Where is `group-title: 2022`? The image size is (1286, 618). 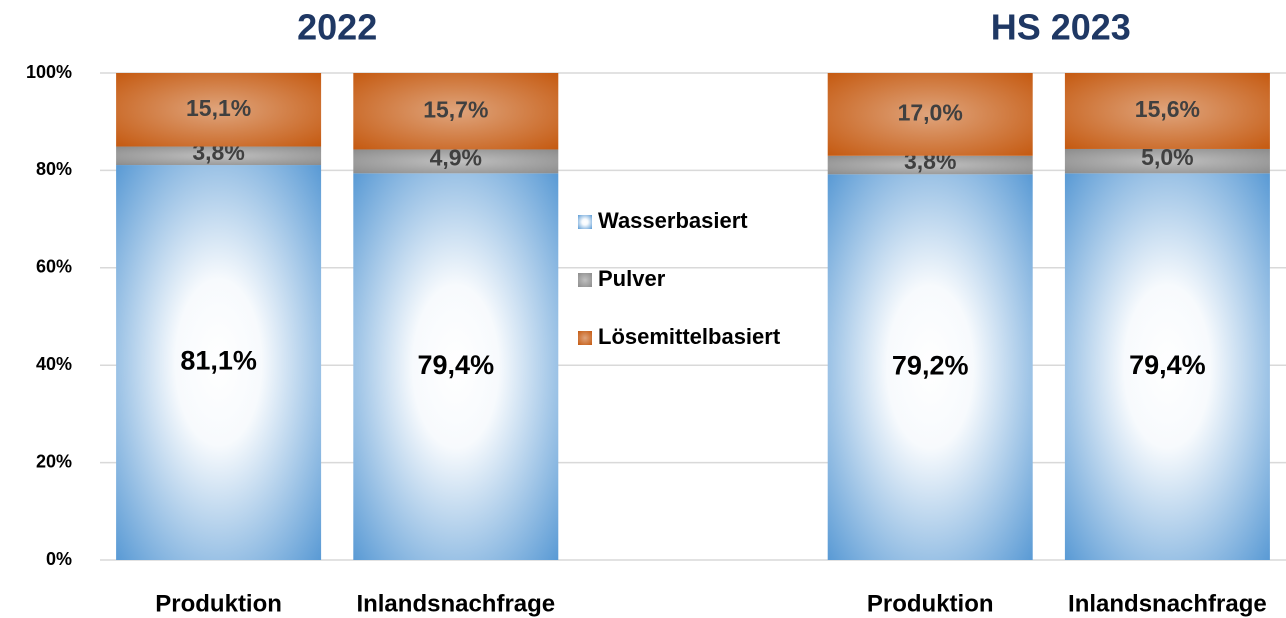 group-title: 2022 is located at coordinates (337, 27).